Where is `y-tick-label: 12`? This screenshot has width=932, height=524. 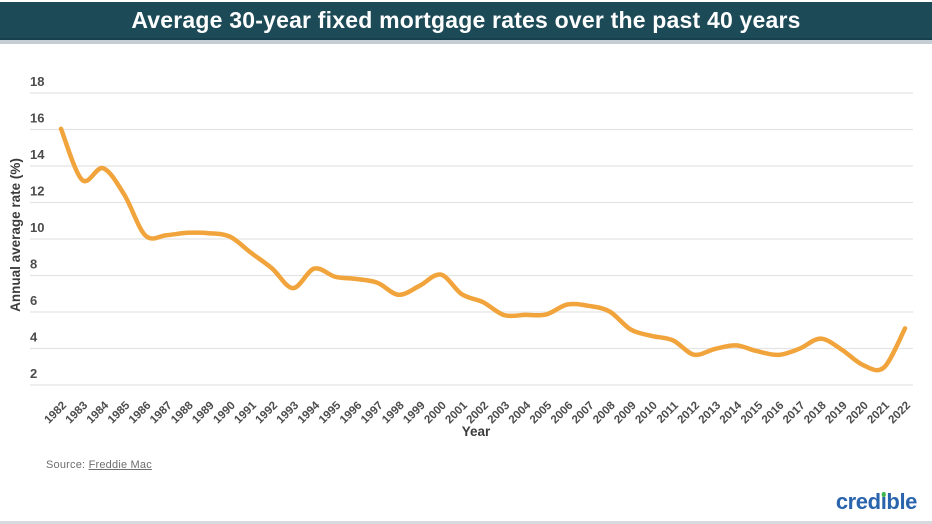 y-tick-label: 12 is located at coordinates (37, 191).